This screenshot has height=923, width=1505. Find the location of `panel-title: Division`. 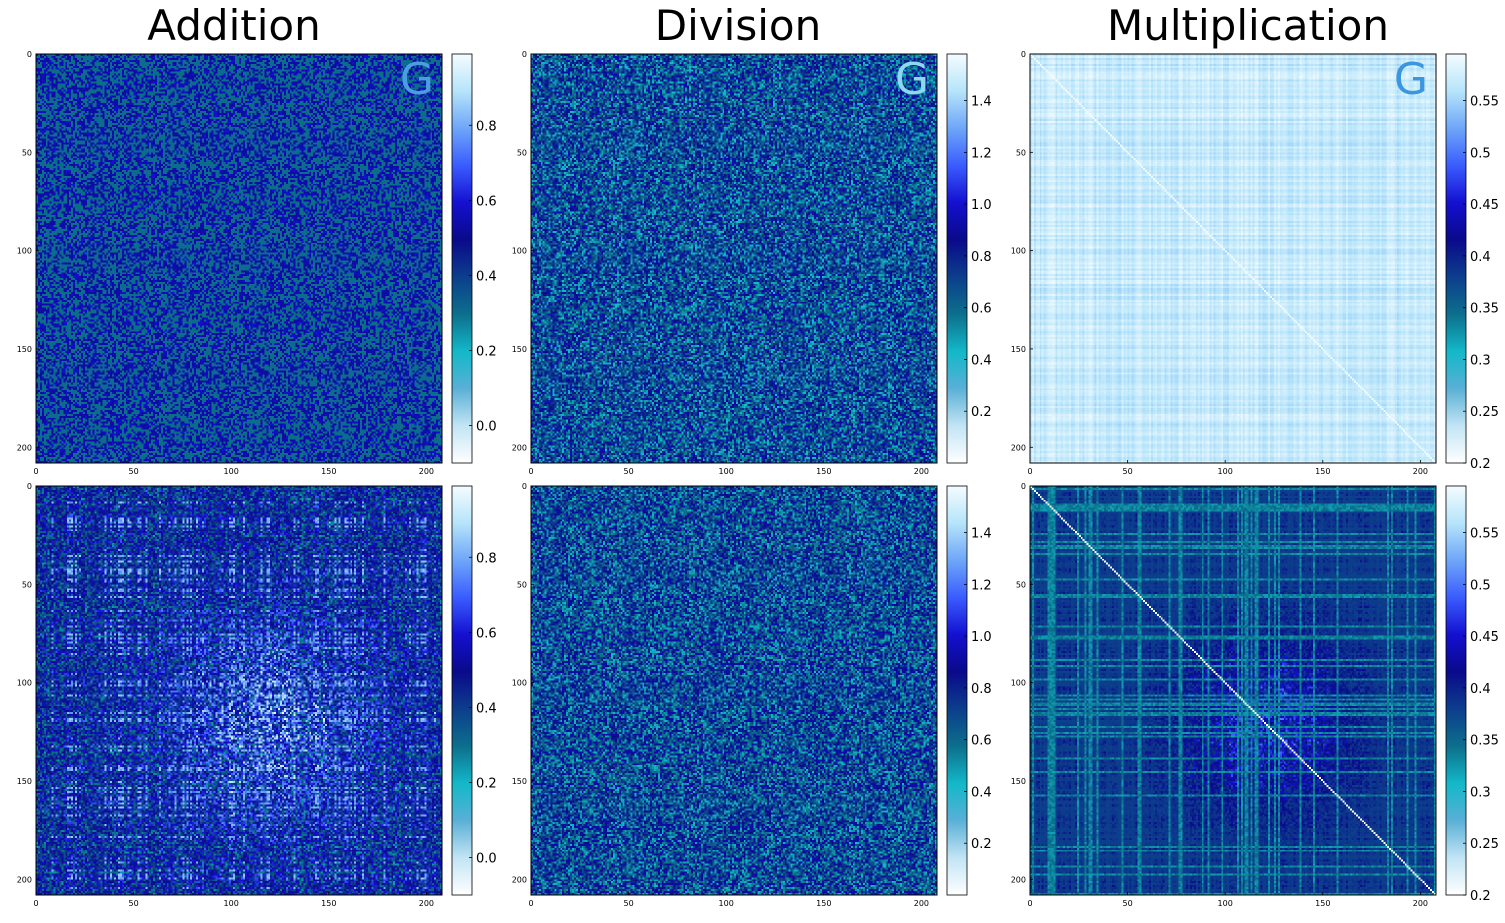

panel-title: Division is located at coordinates (738, 25).